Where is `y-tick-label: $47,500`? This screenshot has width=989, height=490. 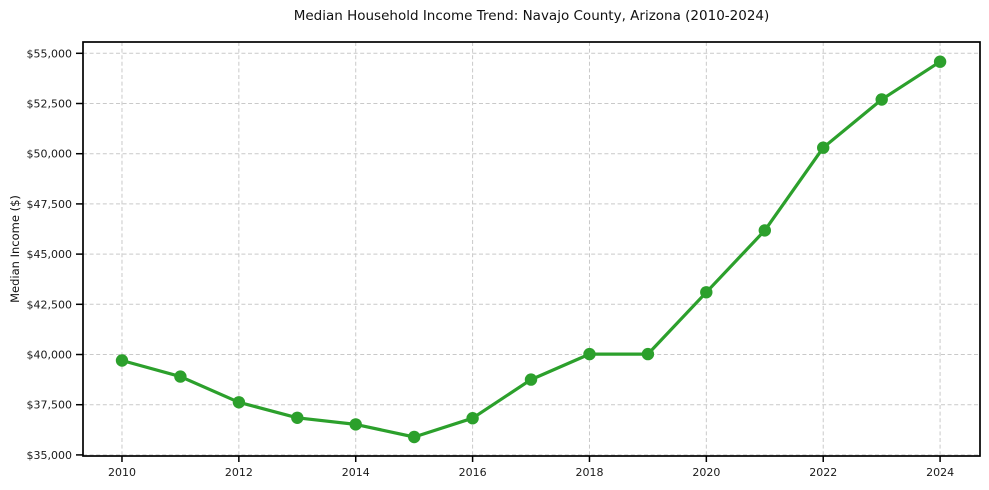
y-tick-label: $47,500 is located at coordinates (50, 204).